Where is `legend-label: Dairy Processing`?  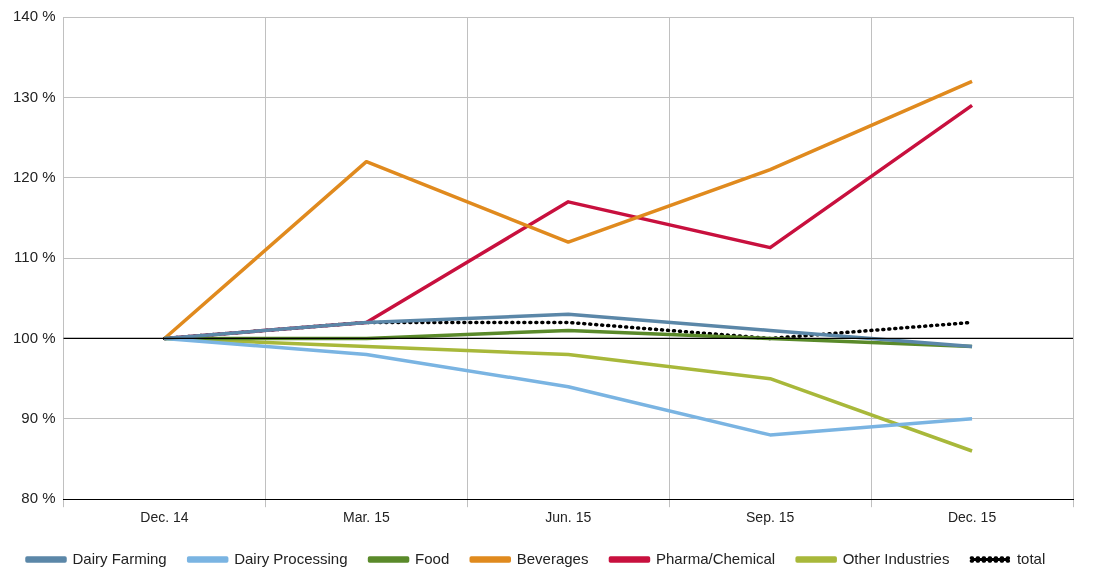
legend-label: Dairy Processing is located at coordinates (291, 558).